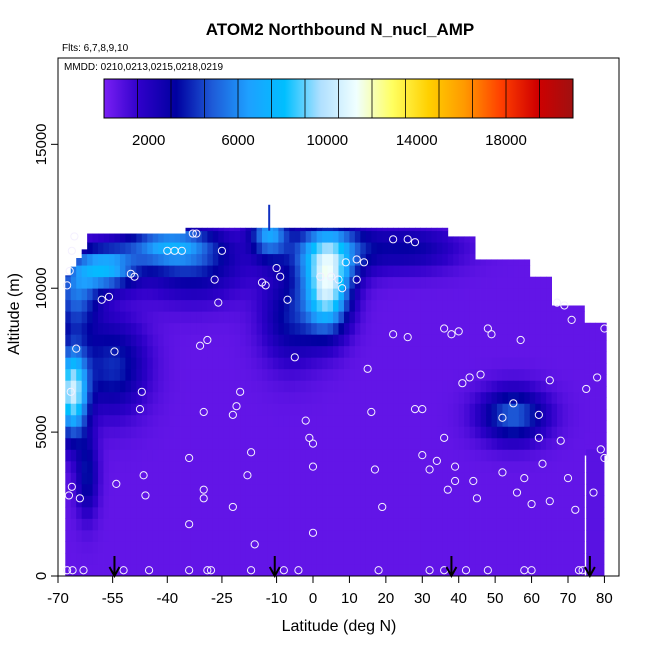  Describe the element at coordinates (604, 598) in the screenshot. I see `x-tick-label: 80` at that location.